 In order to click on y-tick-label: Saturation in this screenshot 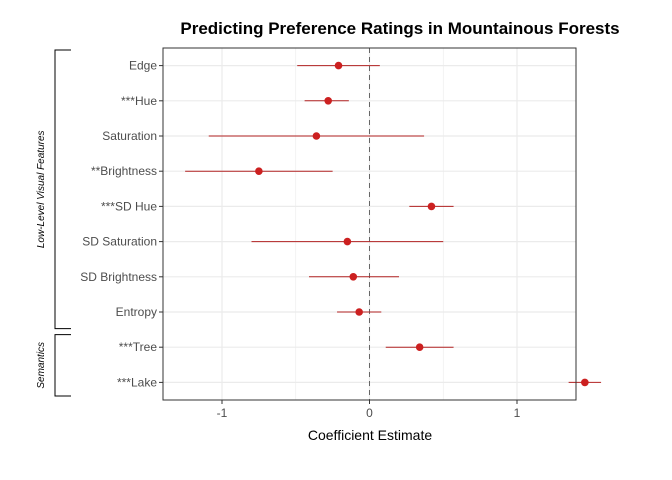, I will do `click(129, 136)`.